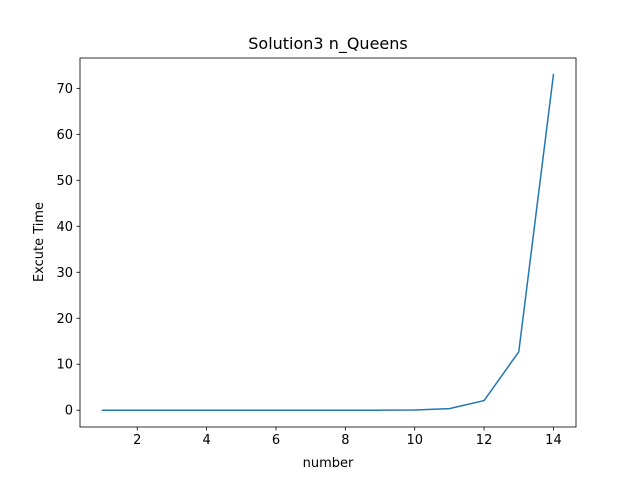  What do you see at coordinates (64, 319) in the screenshot?
I see `y-tick-label: 20` at bounding box center [64, 319].